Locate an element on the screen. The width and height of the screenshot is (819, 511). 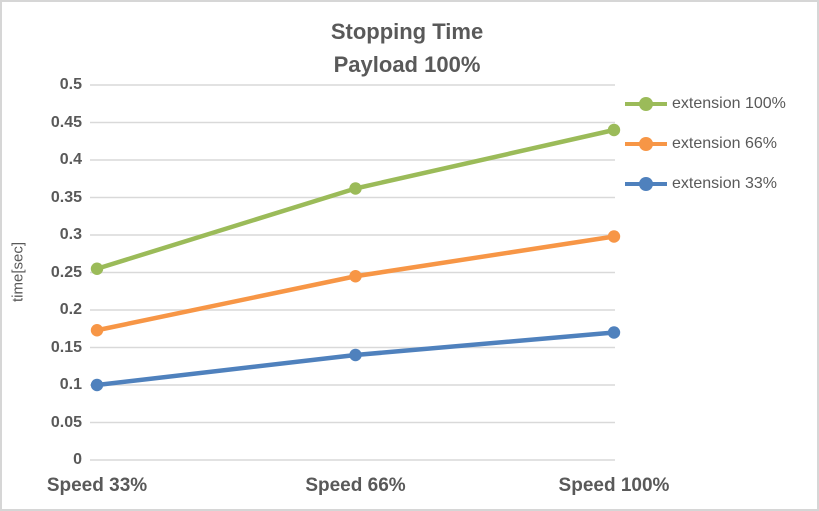
y-tick-label: 0.25 is located at coordinates (66, 272).